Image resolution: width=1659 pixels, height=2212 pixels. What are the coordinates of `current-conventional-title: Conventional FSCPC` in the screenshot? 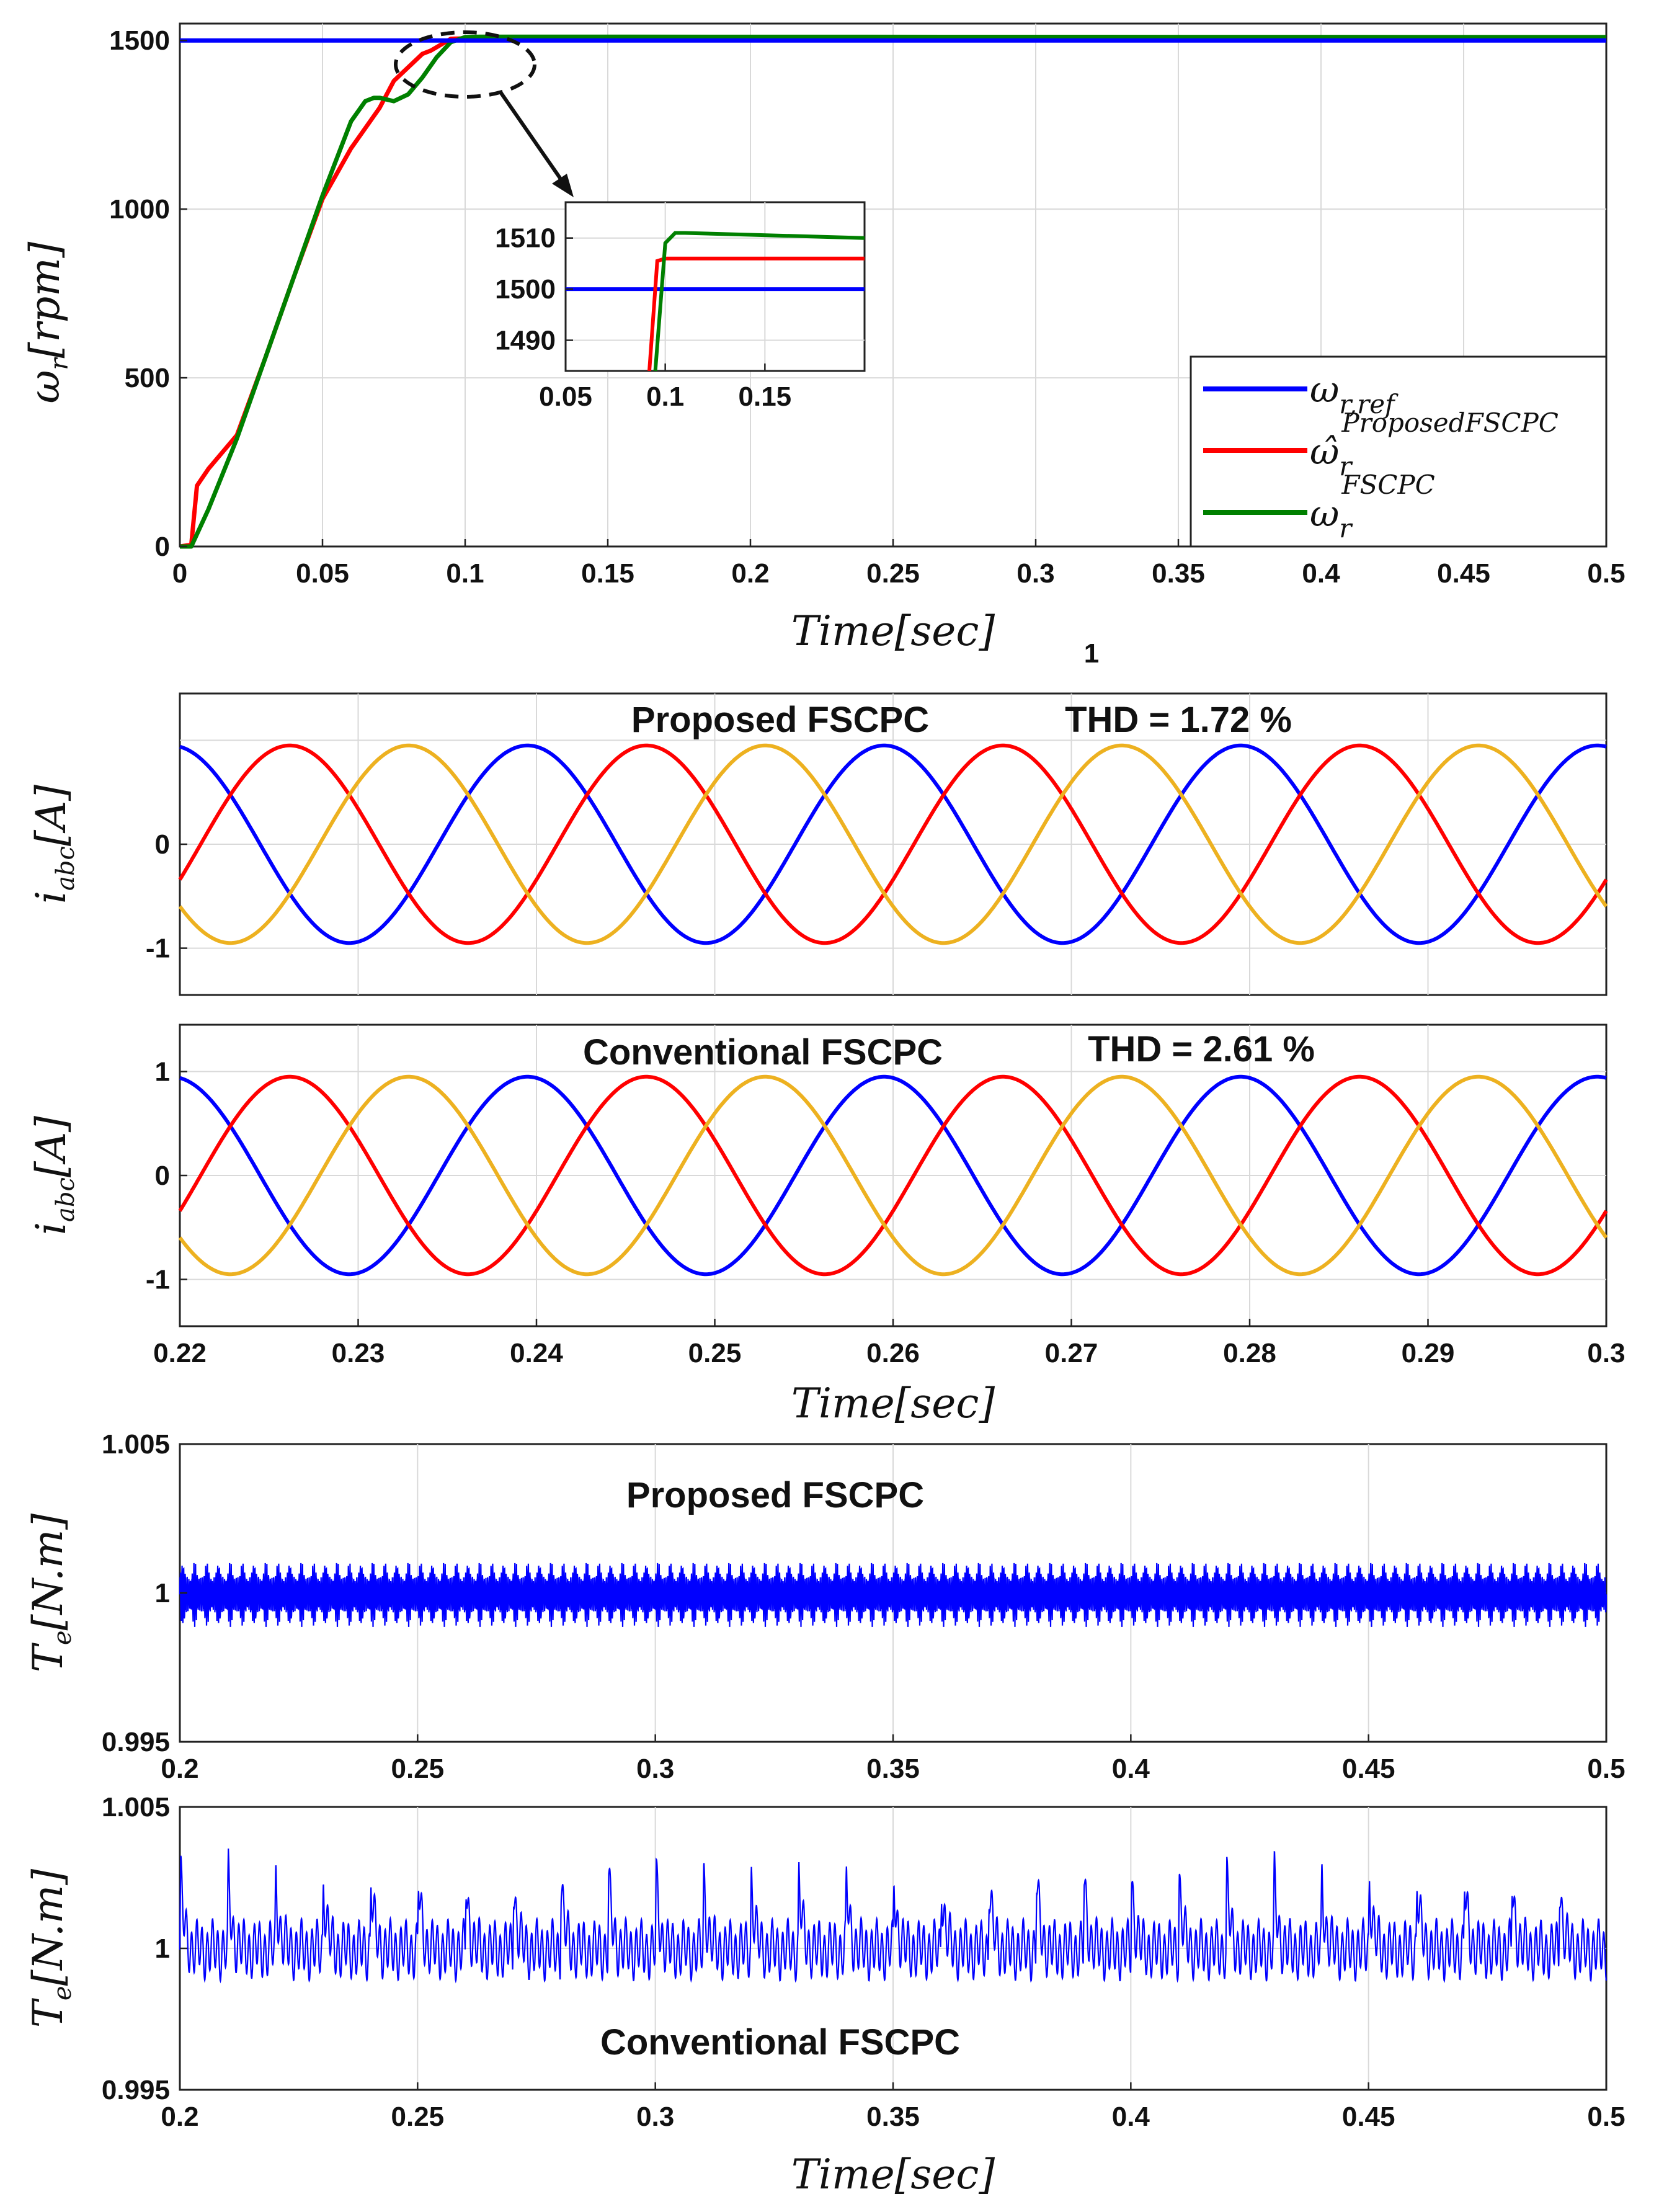 It's located at (763, 1052).